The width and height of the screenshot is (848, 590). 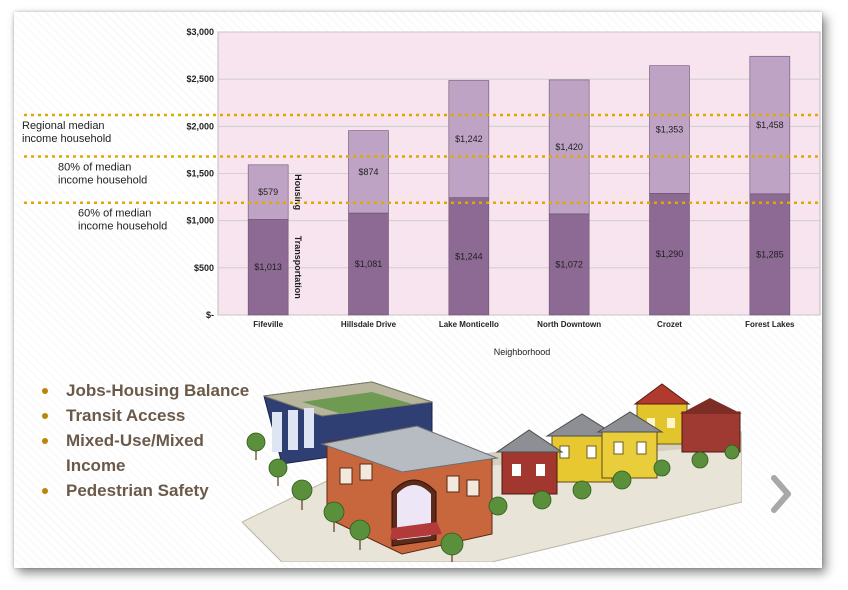 I want to click on y-axis: $- $500 $1,000 $1,500 $2,000 $2,500 $3,000, so click(x=200, y=173).